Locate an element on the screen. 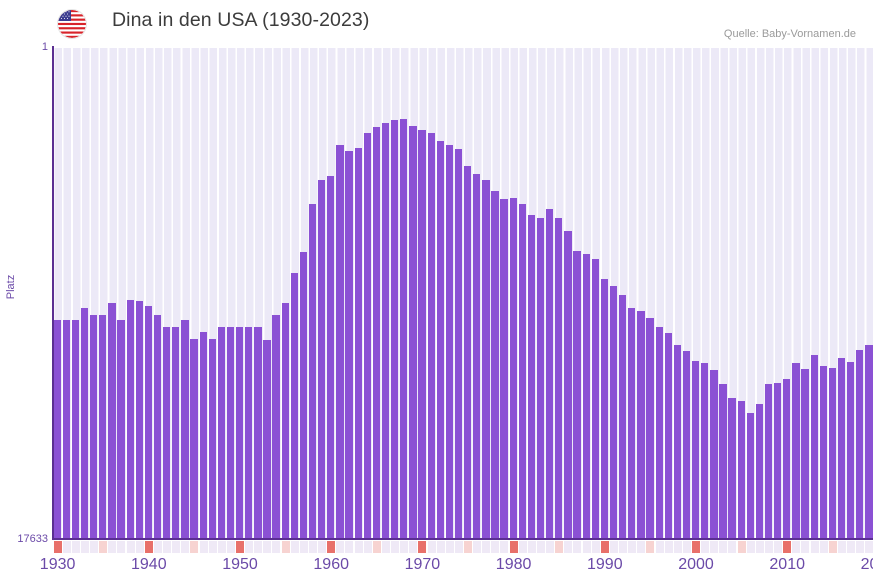  bar-1979 is located at coordinates (504, 368).